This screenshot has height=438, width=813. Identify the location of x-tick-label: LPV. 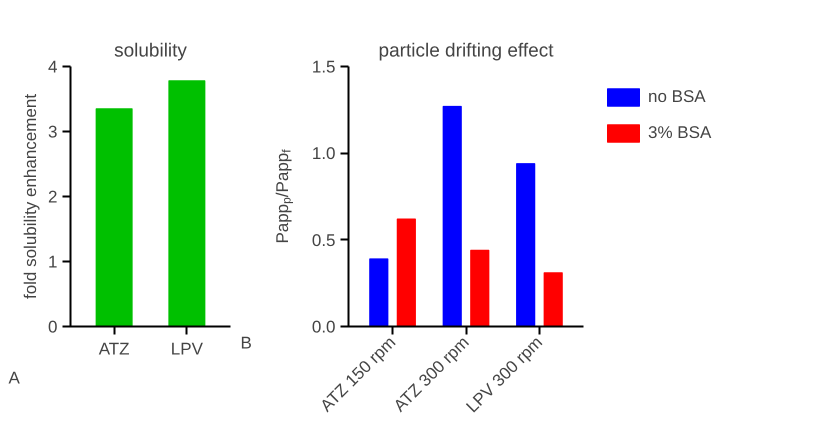
(187, 349).